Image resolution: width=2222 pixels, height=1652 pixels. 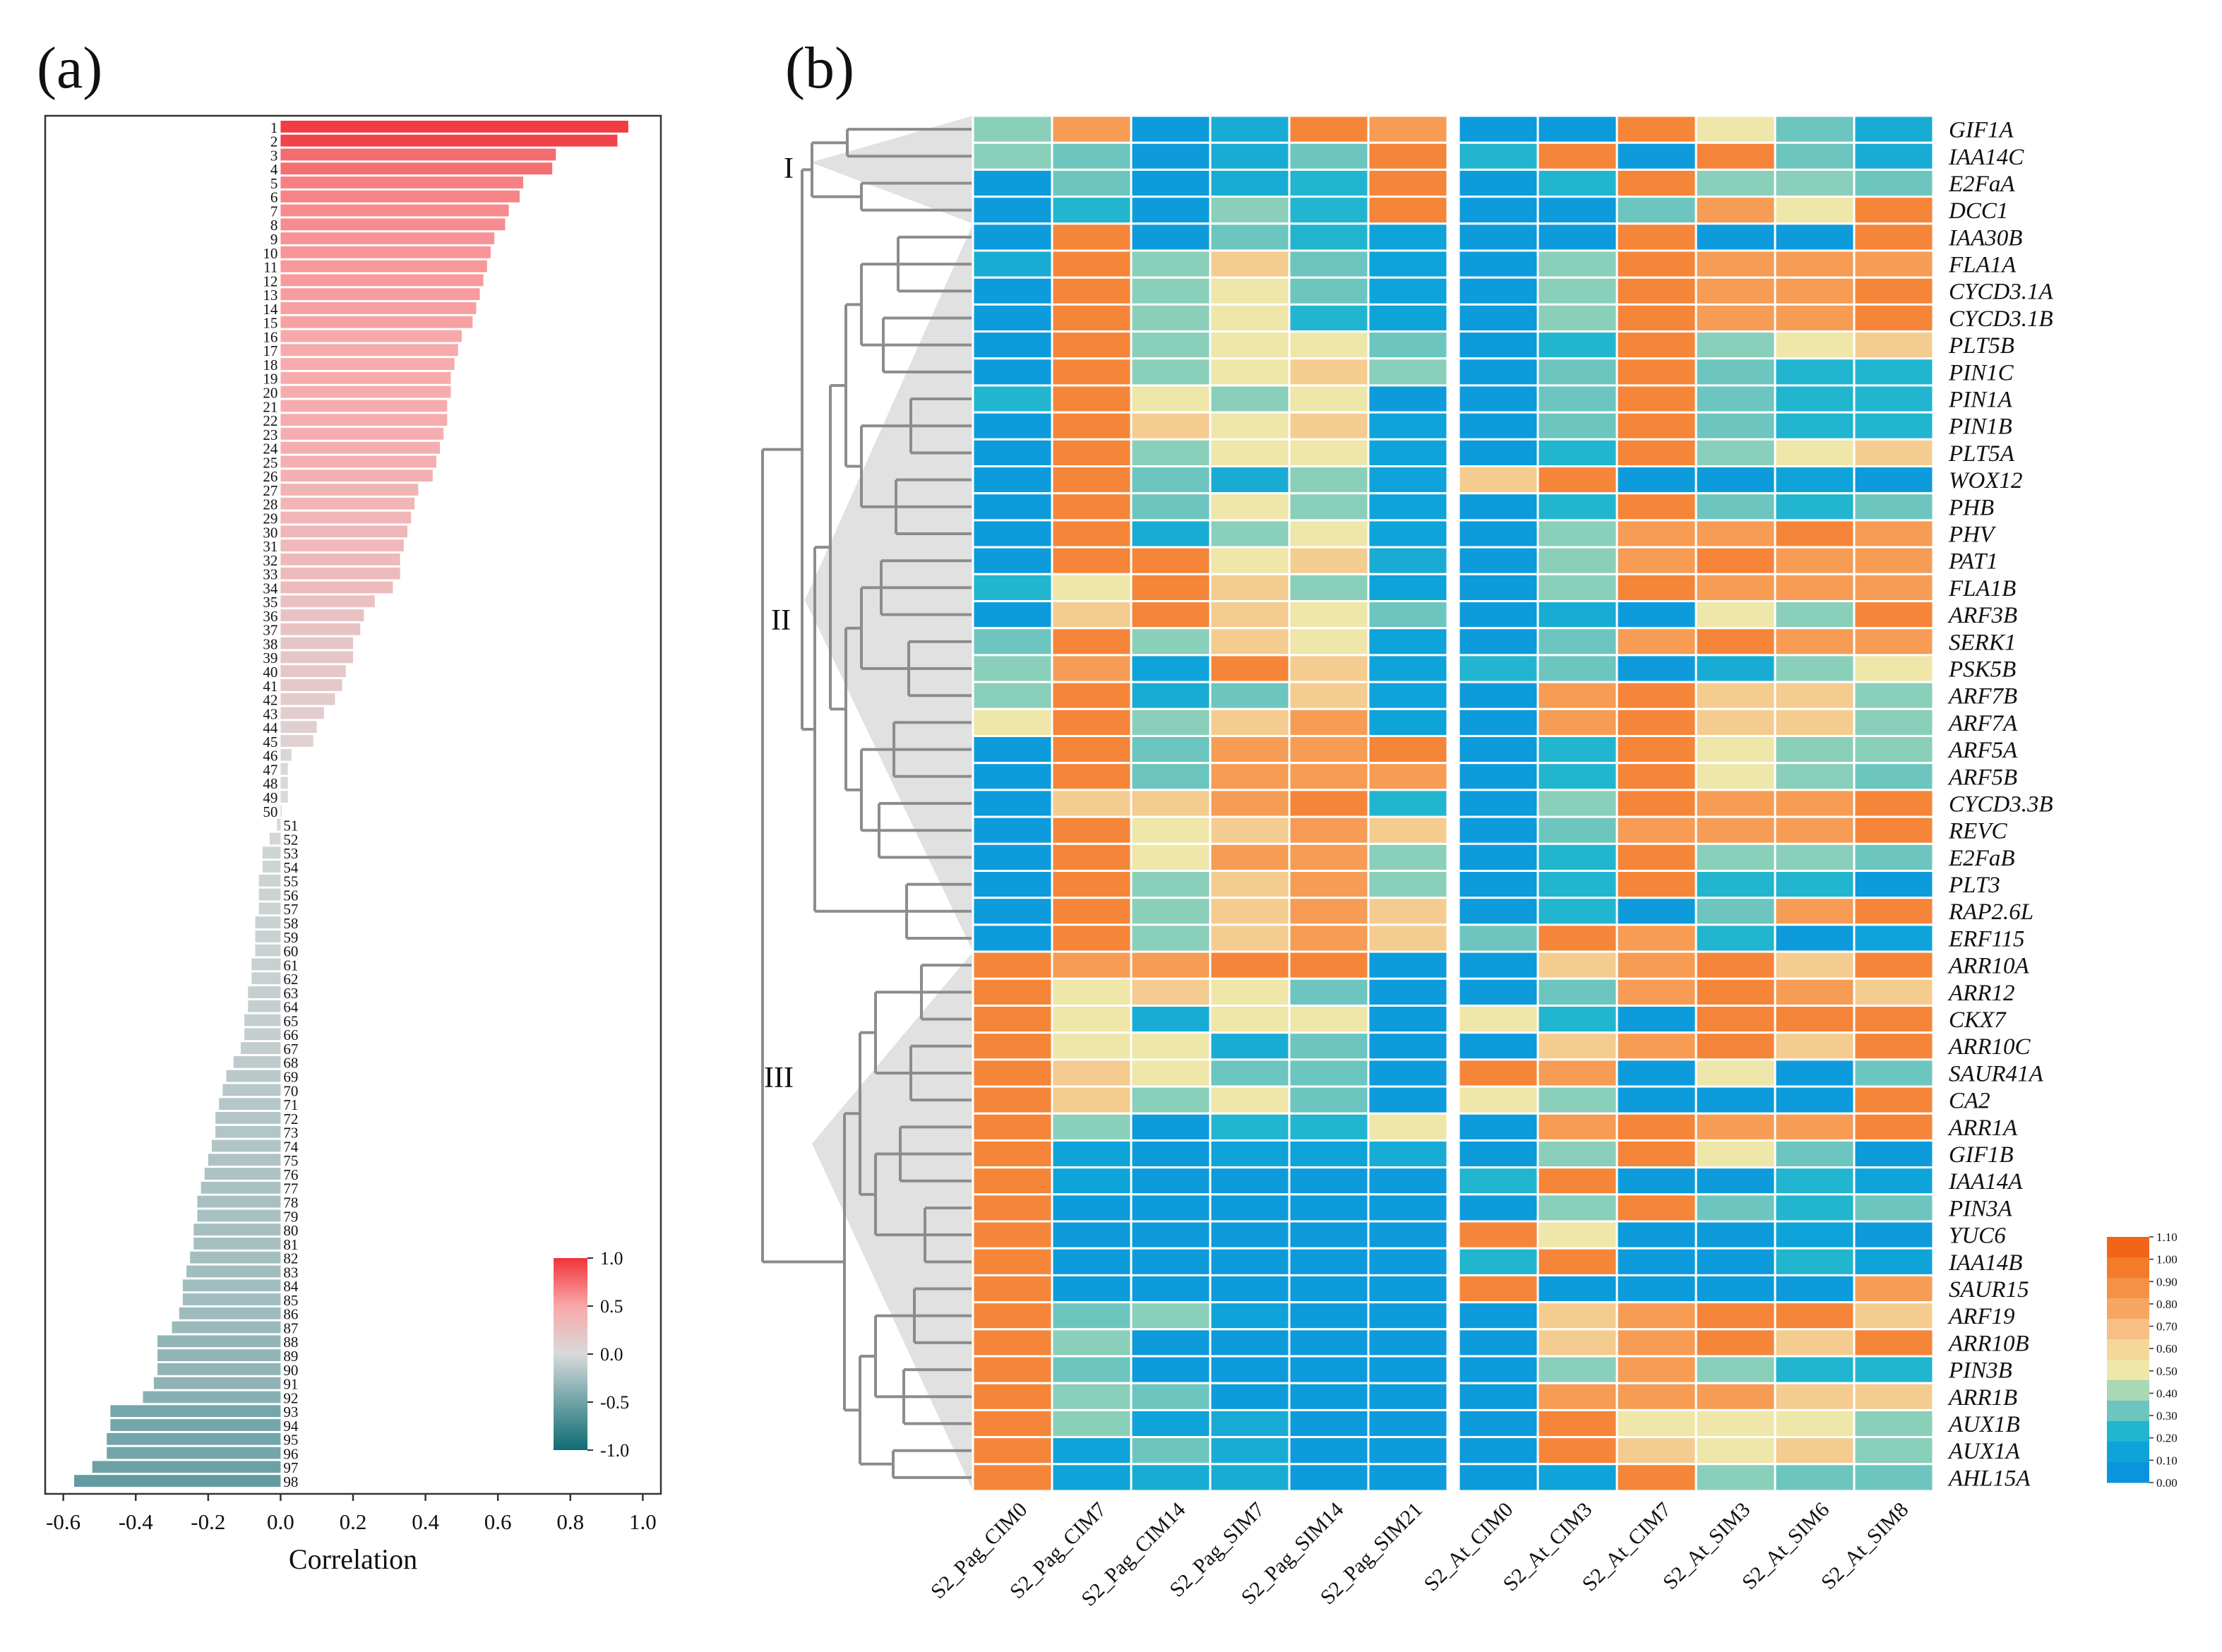 I want to click on row-label-84: 84, so click(x=291, y=1286).